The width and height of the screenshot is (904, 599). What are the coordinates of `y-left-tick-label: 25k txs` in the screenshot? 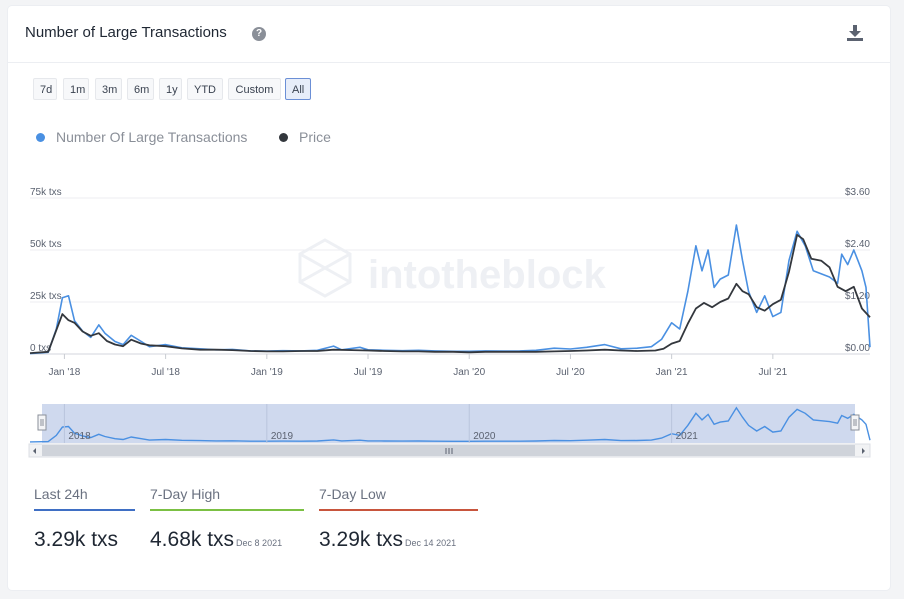 It's located at (46, 296).